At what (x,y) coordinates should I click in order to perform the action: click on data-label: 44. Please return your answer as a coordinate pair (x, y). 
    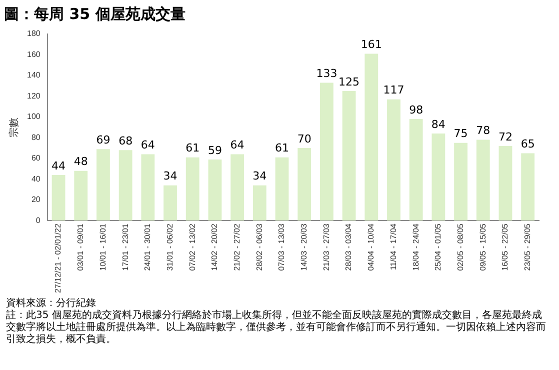
    Looking at the image, I should click on (59, 165).